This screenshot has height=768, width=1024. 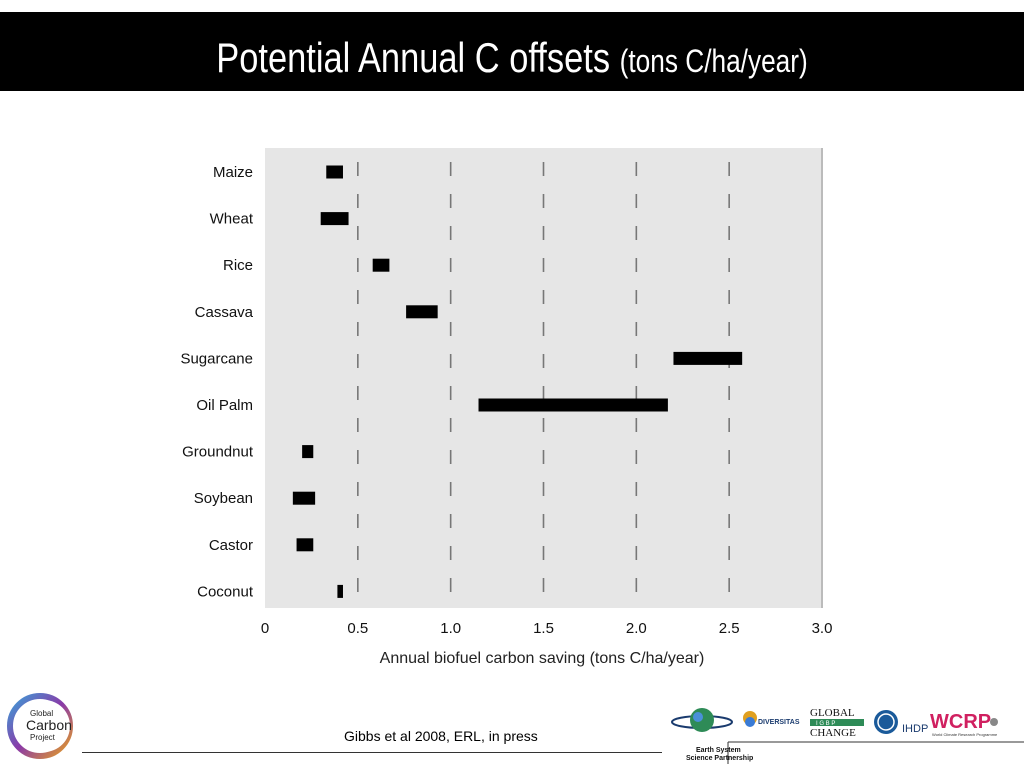 What do you see at coordinates (960, 722) in the screenshot?
I see `wcrp-text: WCRP` at bounding box center [960, 722].